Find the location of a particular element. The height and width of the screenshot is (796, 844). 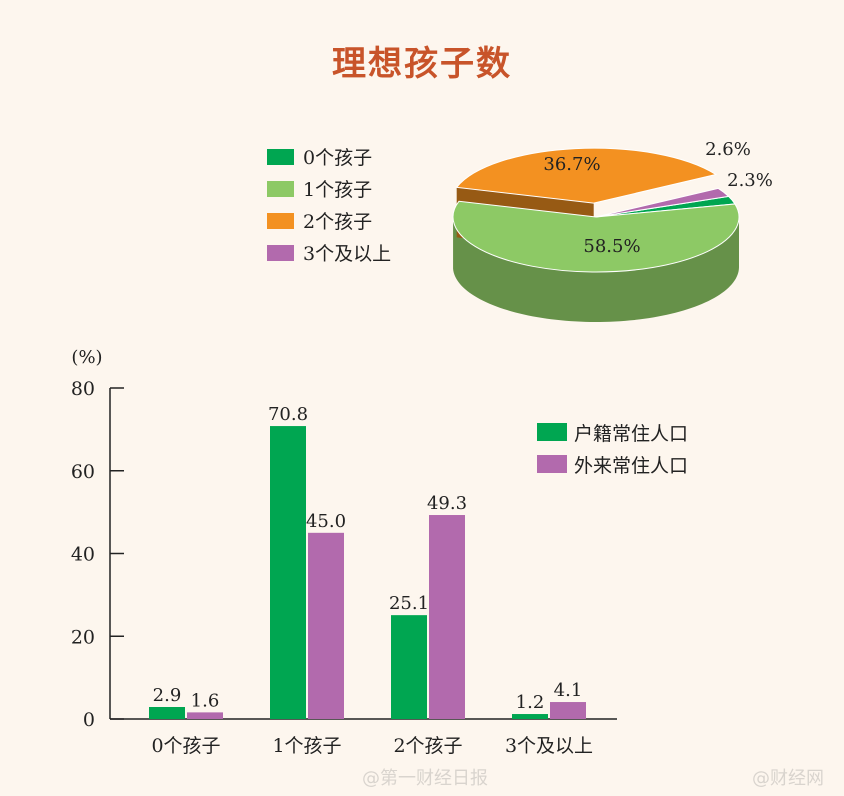

watermark-right: @财经网 is located at coordinates (788, 778).